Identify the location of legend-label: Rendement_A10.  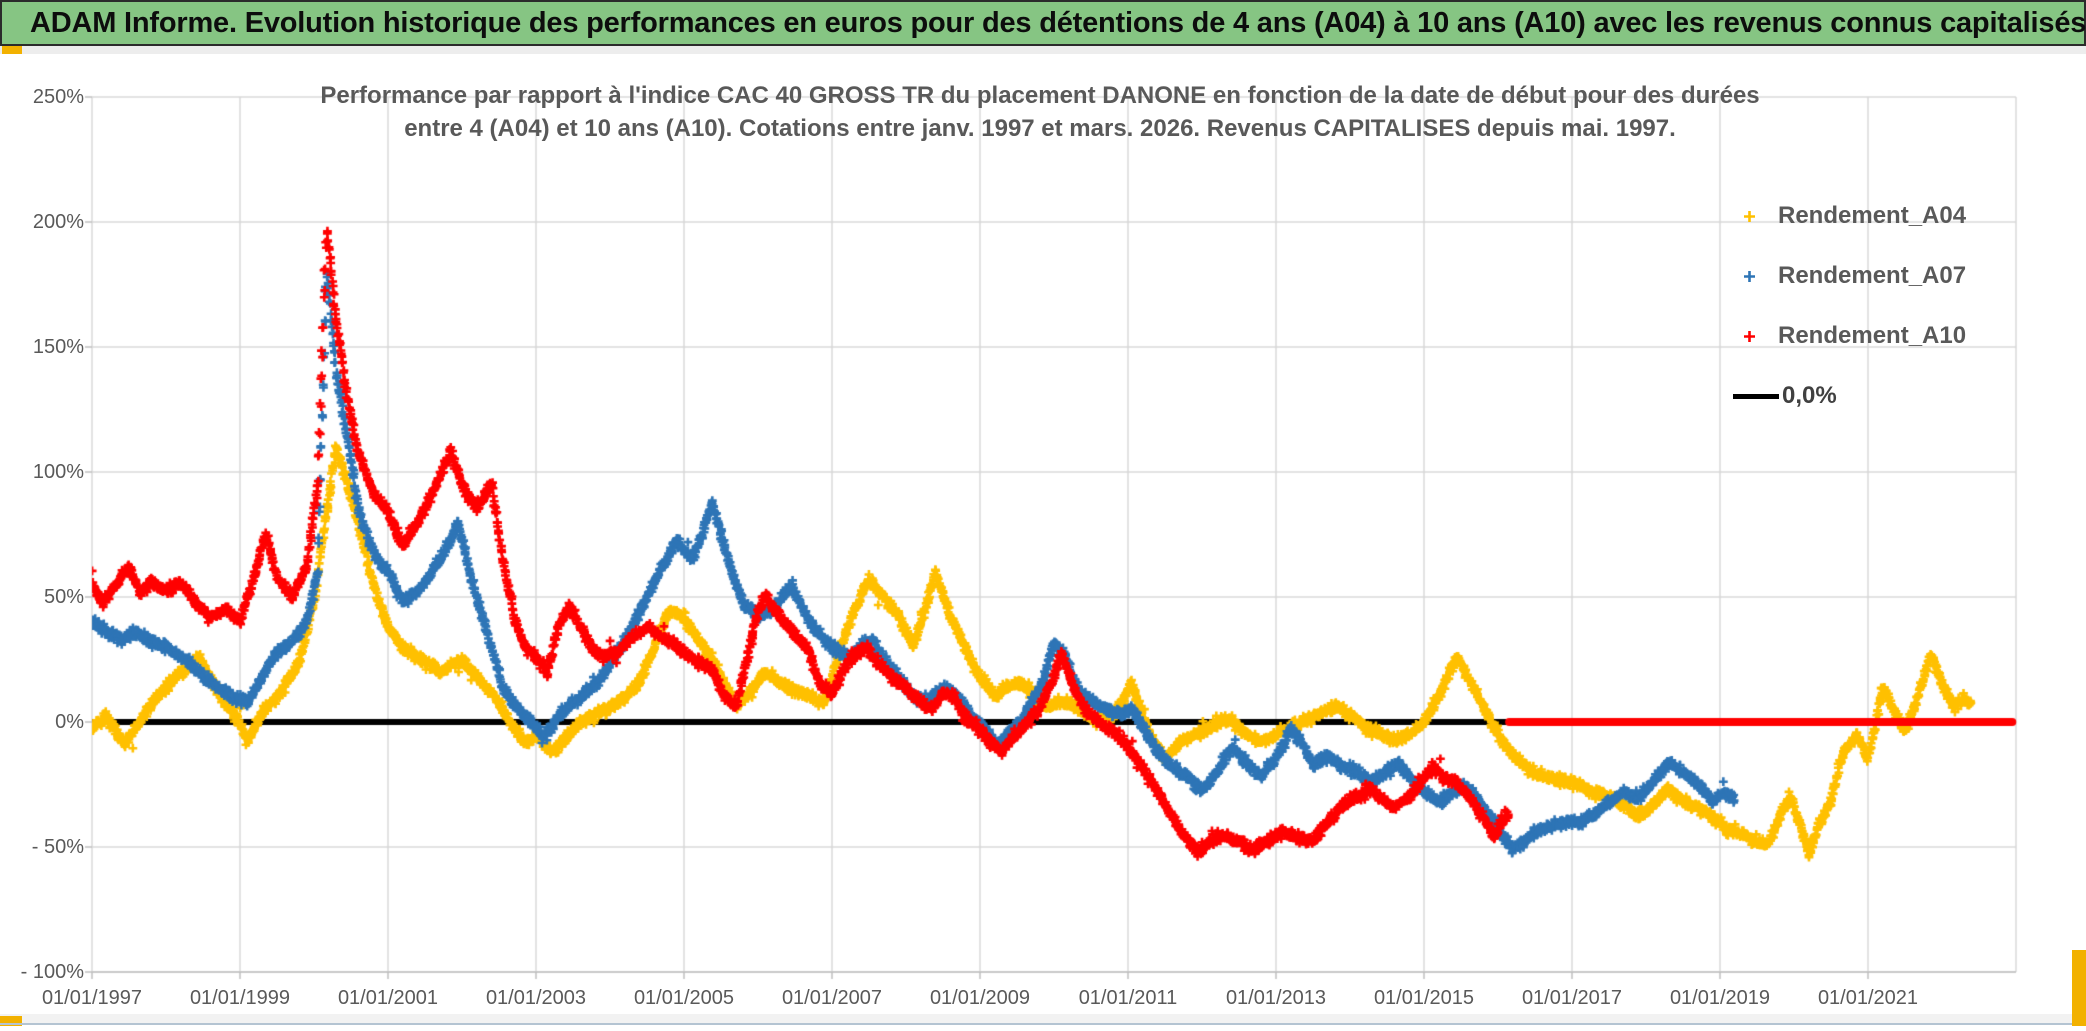
(1872, 335).